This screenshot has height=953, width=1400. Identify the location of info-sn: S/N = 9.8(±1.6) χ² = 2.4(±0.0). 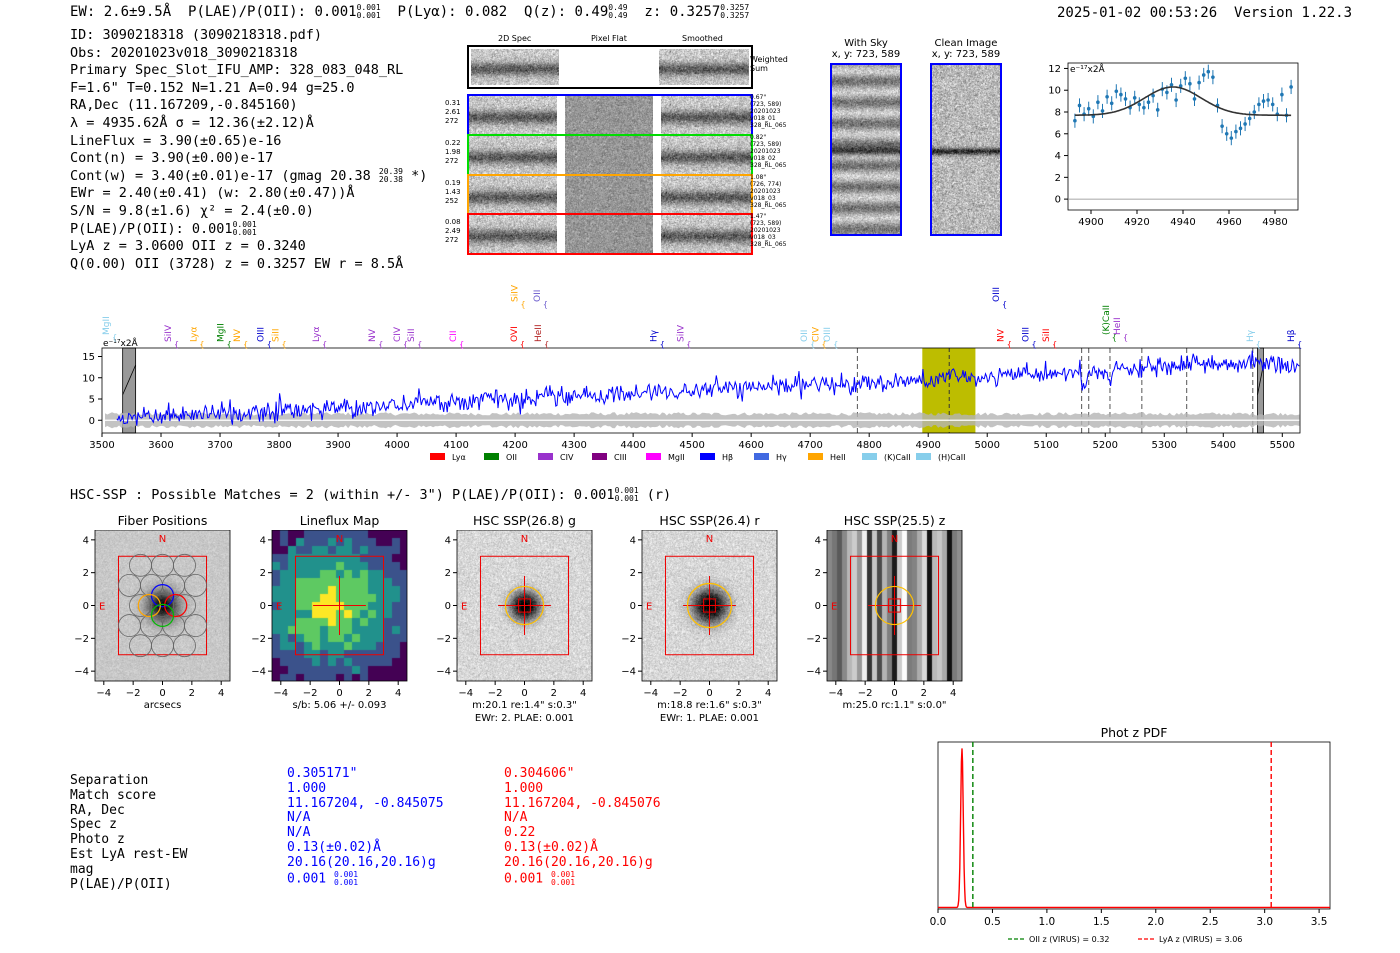
(192, 210).